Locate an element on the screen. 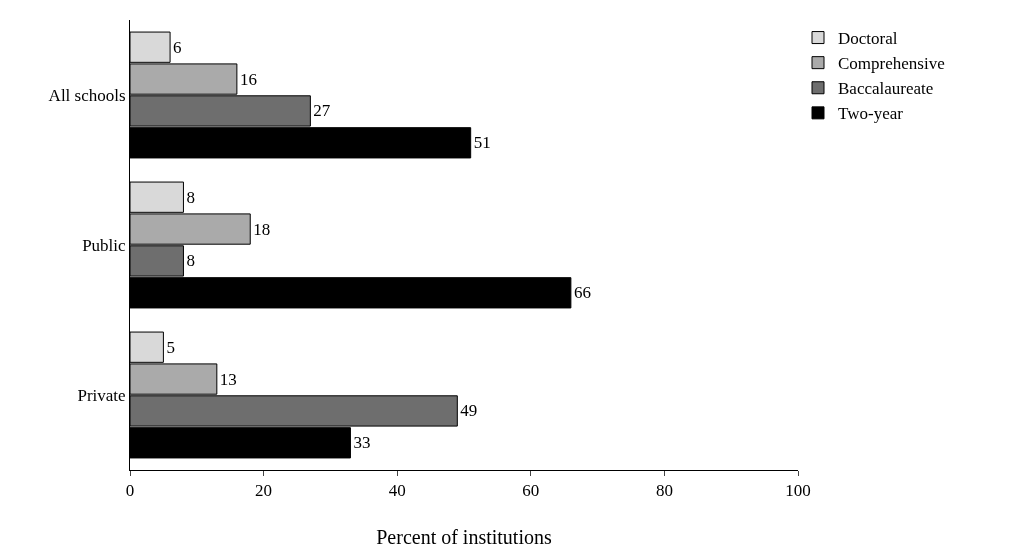 The image size is (1028, 556). data-label: 5 is located at coordinates (170, 347).